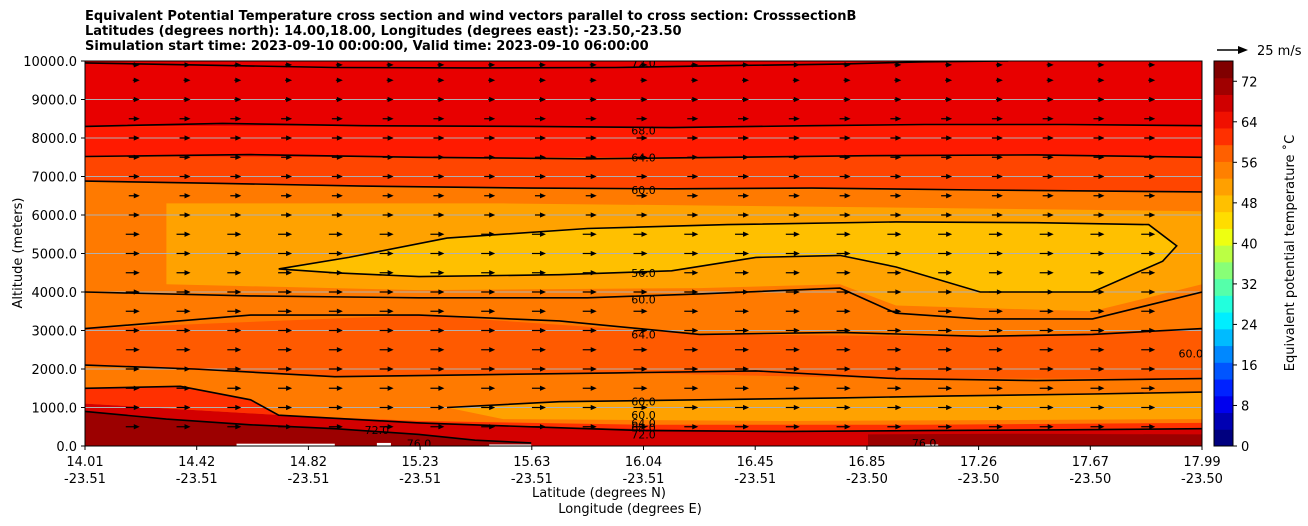 Image resolution: width=1308 pixels, height=526 pixels. What do you see at coordinates (55, 178) in the screenshot?
I see `y-tick-label: 7000.0` at bounding box center [55, 178].